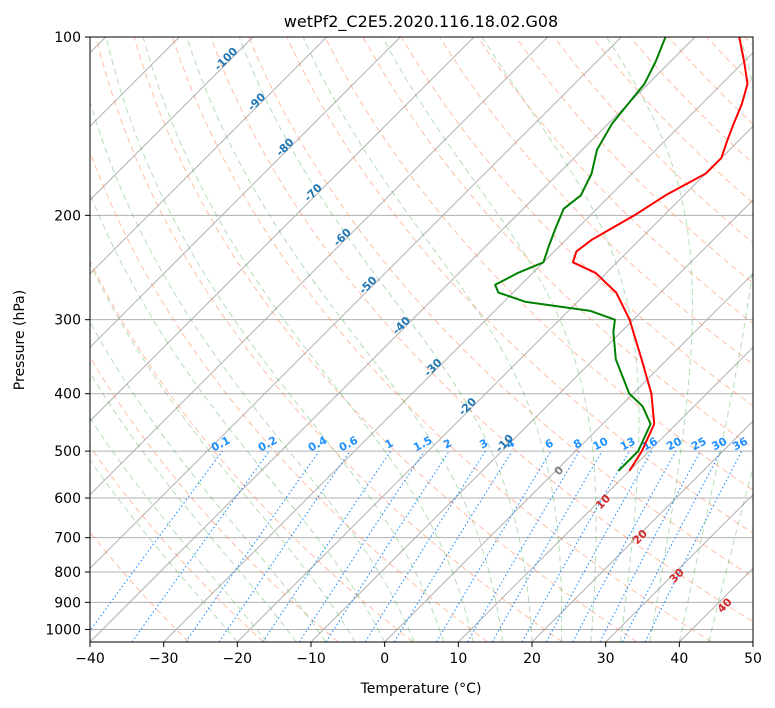 This screenshot has width=775, height=708. I want to click on temperature-profile-line, so click(660, 254).